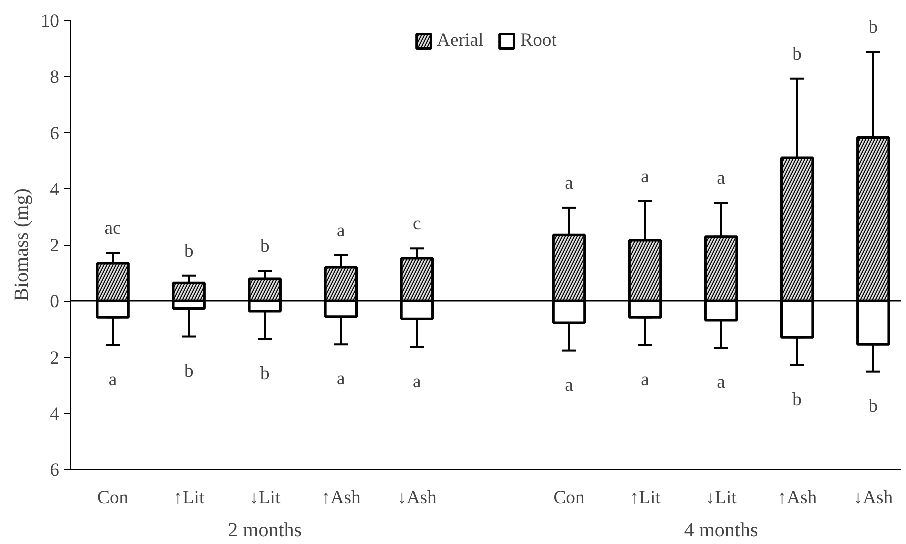 This screenshot has height=544, width=906. What do you see at coordinates (55, 77) in the screenshot?
I see `y-tick-label: 8` at bounding box center [55, 77].